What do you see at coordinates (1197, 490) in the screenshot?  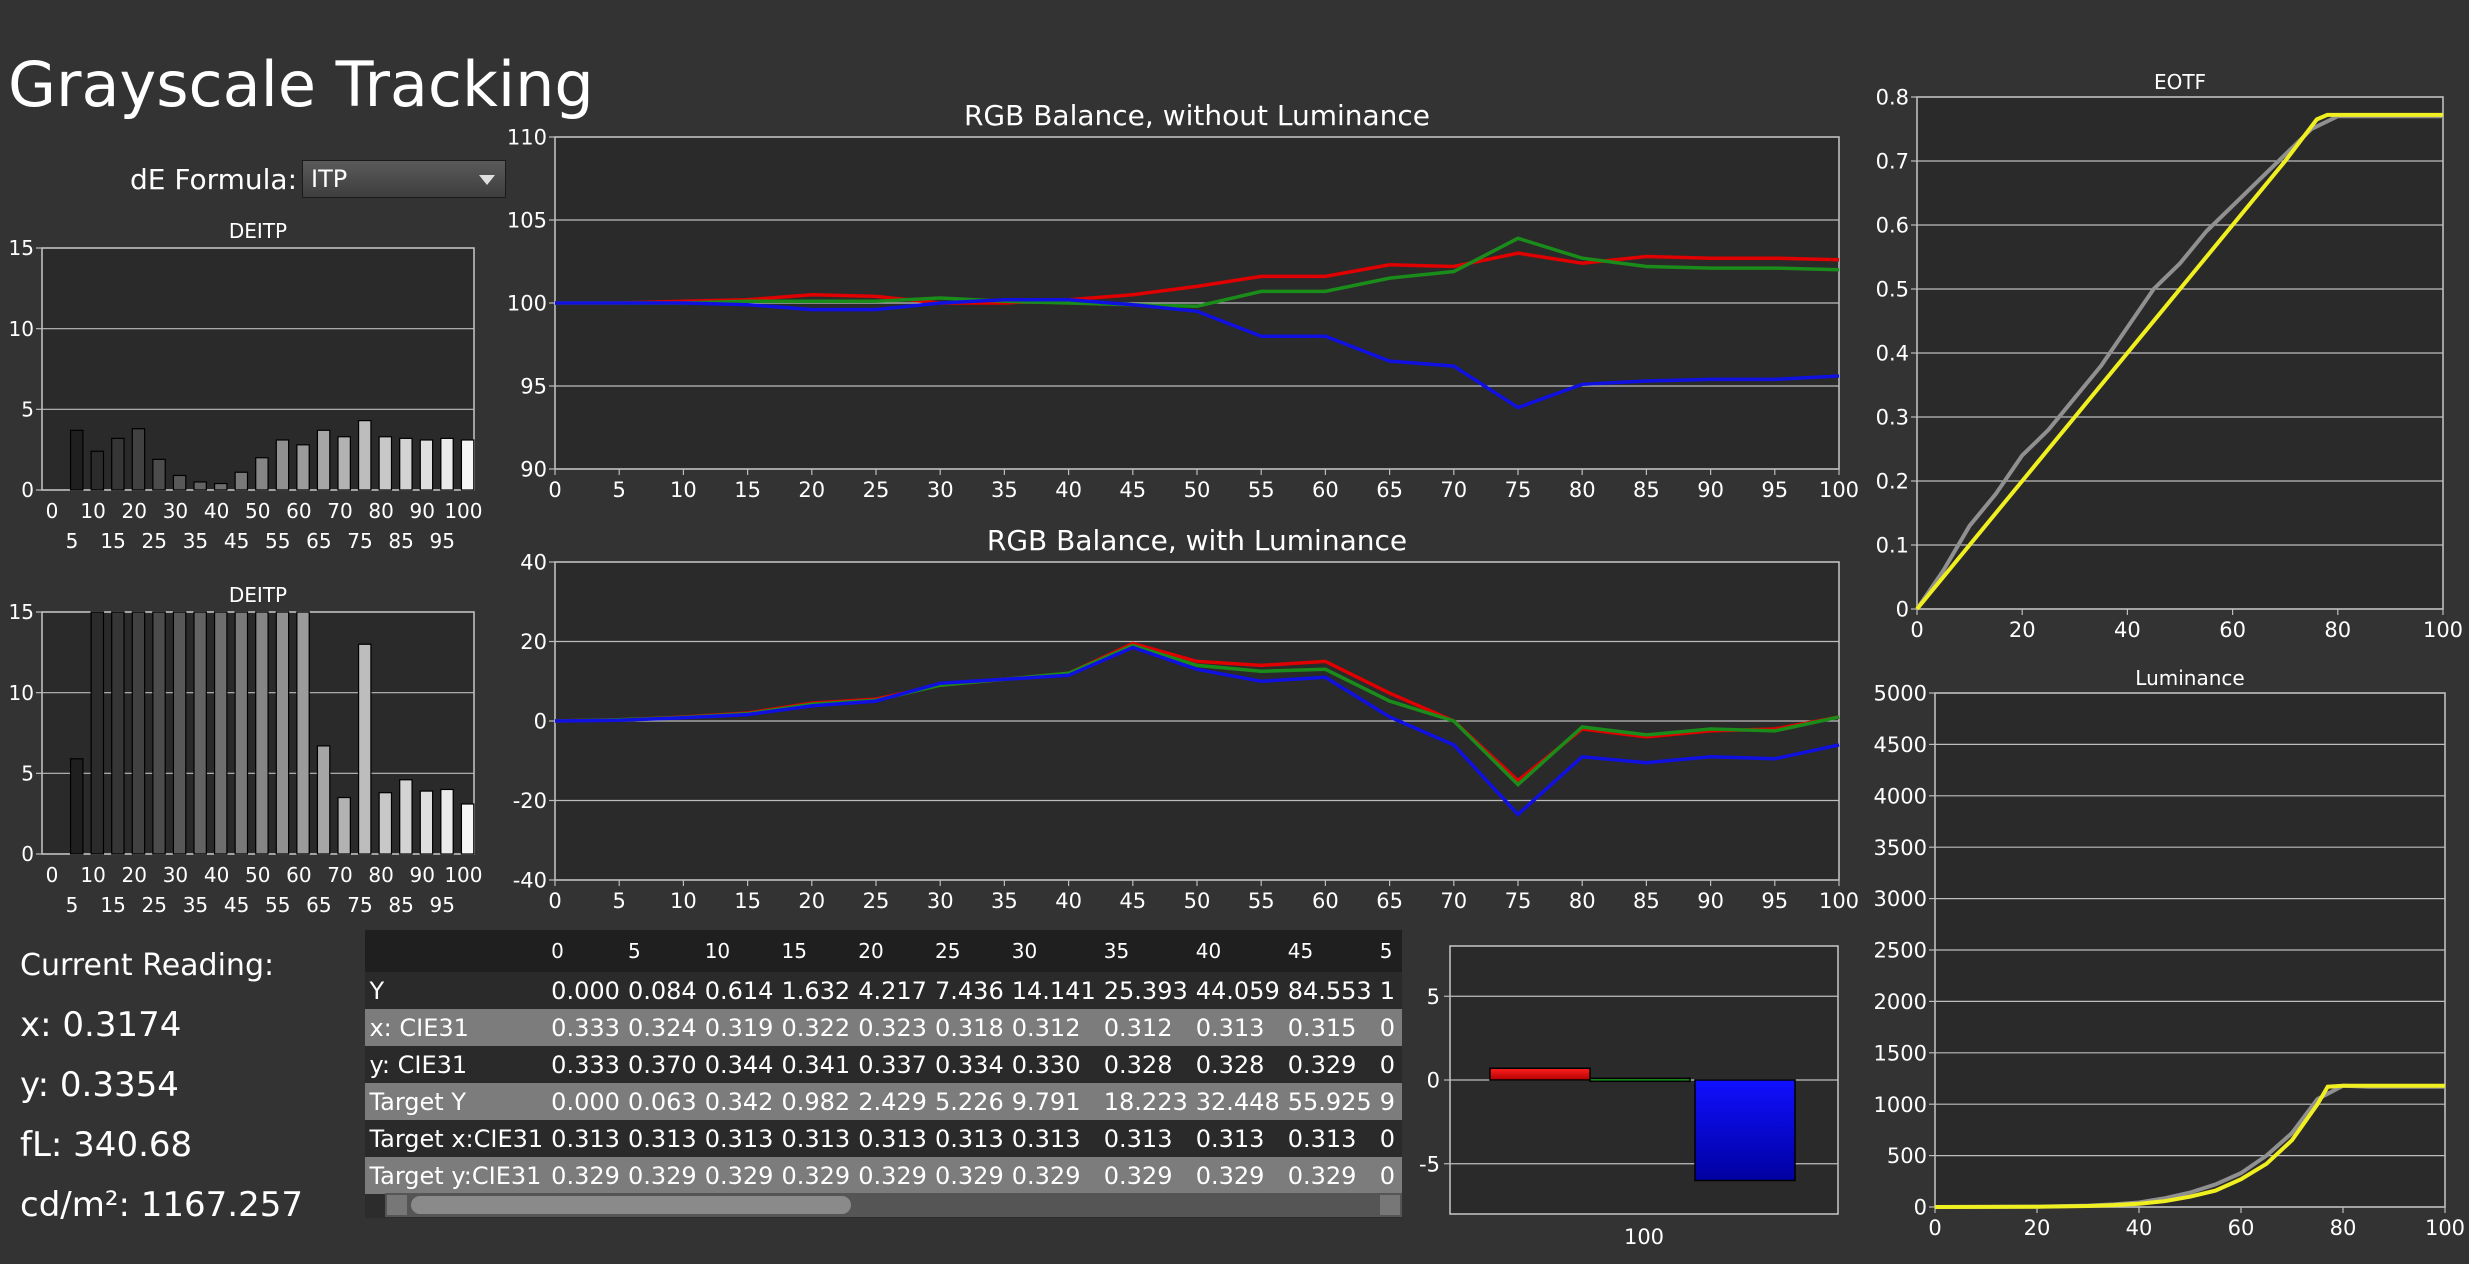 I see `rgb1-xtick-label: 50` at bounding box center [1197, 490].